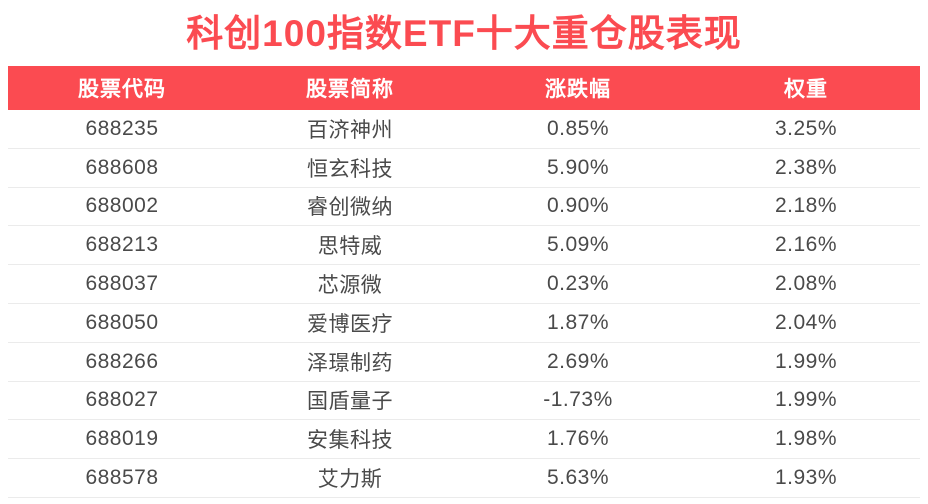  What do you see at coordinates (578, 478) in the screenshot?
I see `change-cell: 5.63%` at bounding box center [578, 478].